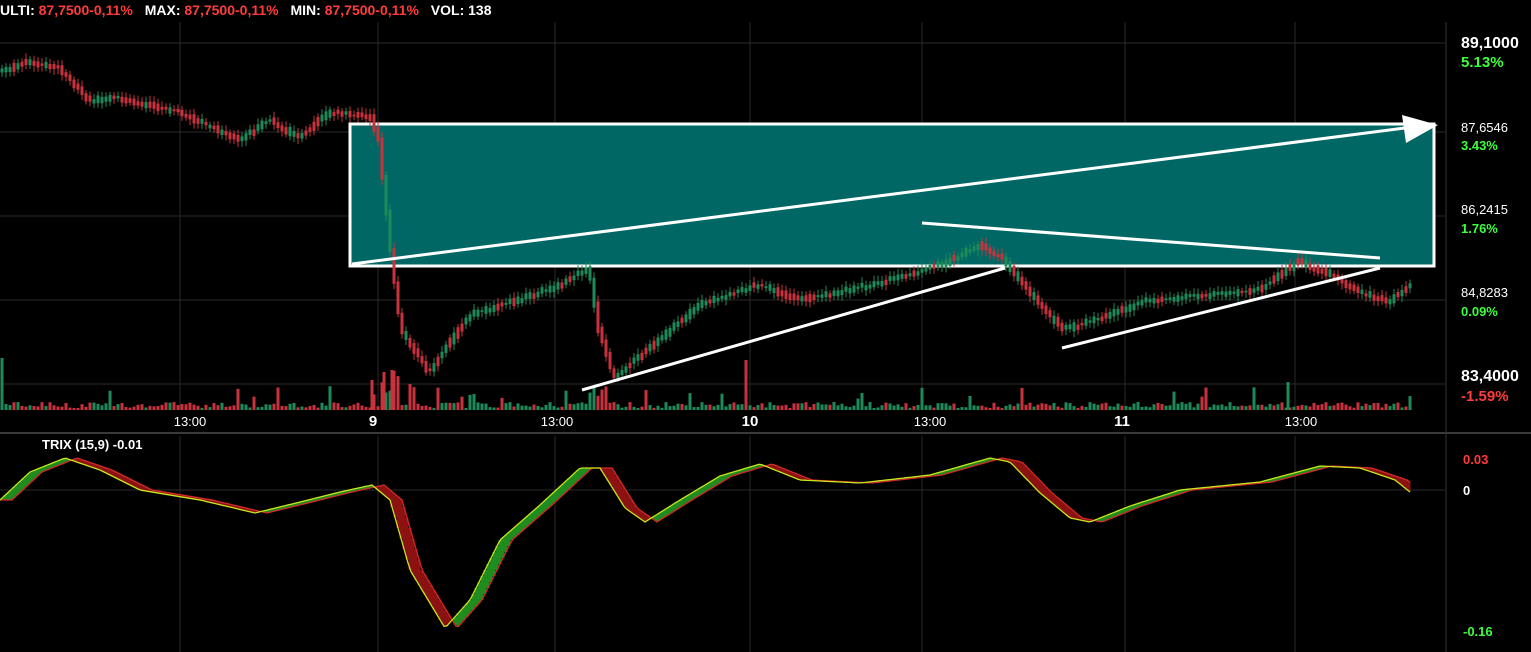 This screenshot has height=652, width=1531. Describe the element at coordinates (1484, 127) in the screenshot. I see `price-tick-label: 87,6546` at that location.